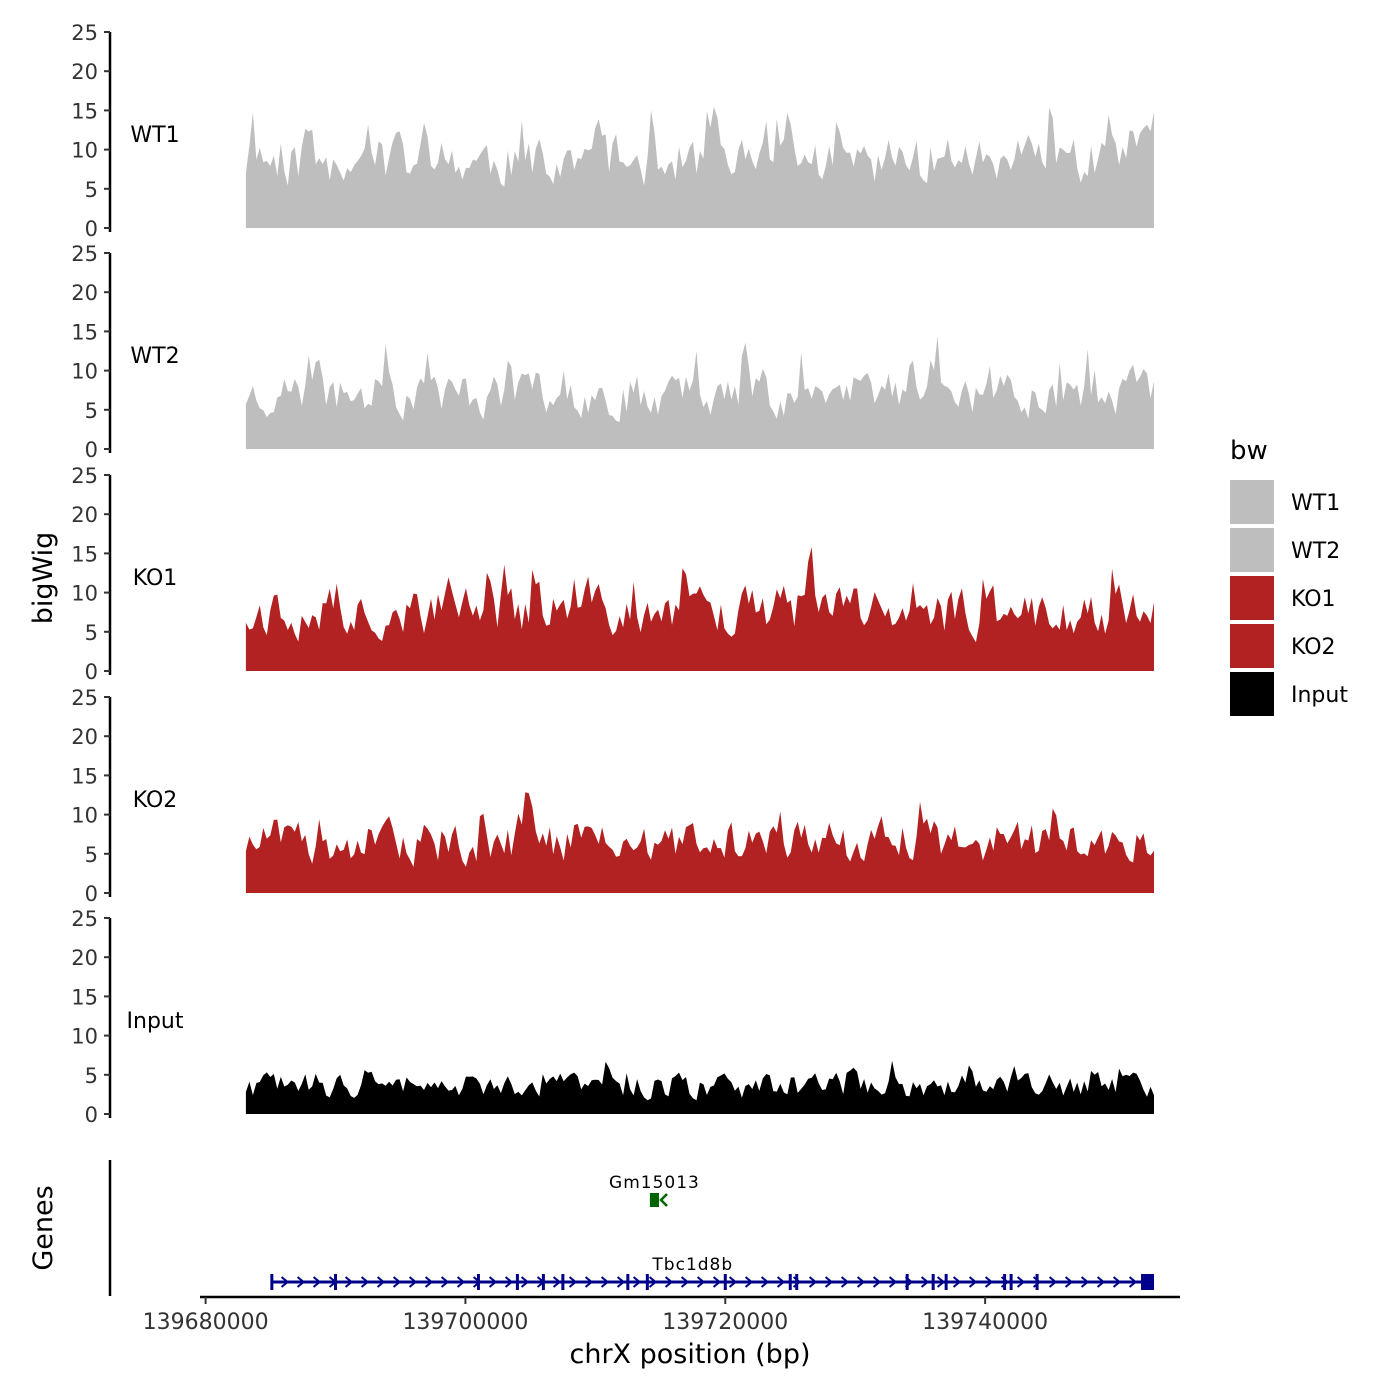 Image resolution: width=1400 pixels, height=1400 pixels. I want to click on legend-label: KO2, so click(1313, 647).